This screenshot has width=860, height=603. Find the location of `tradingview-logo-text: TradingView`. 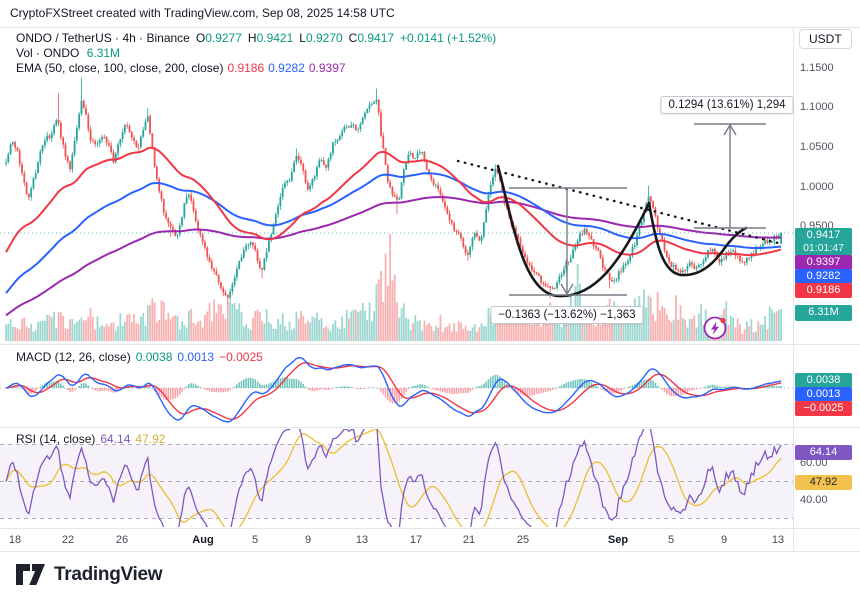

tradingview-logo-text: TradingView is located at coordinates (108, 574).